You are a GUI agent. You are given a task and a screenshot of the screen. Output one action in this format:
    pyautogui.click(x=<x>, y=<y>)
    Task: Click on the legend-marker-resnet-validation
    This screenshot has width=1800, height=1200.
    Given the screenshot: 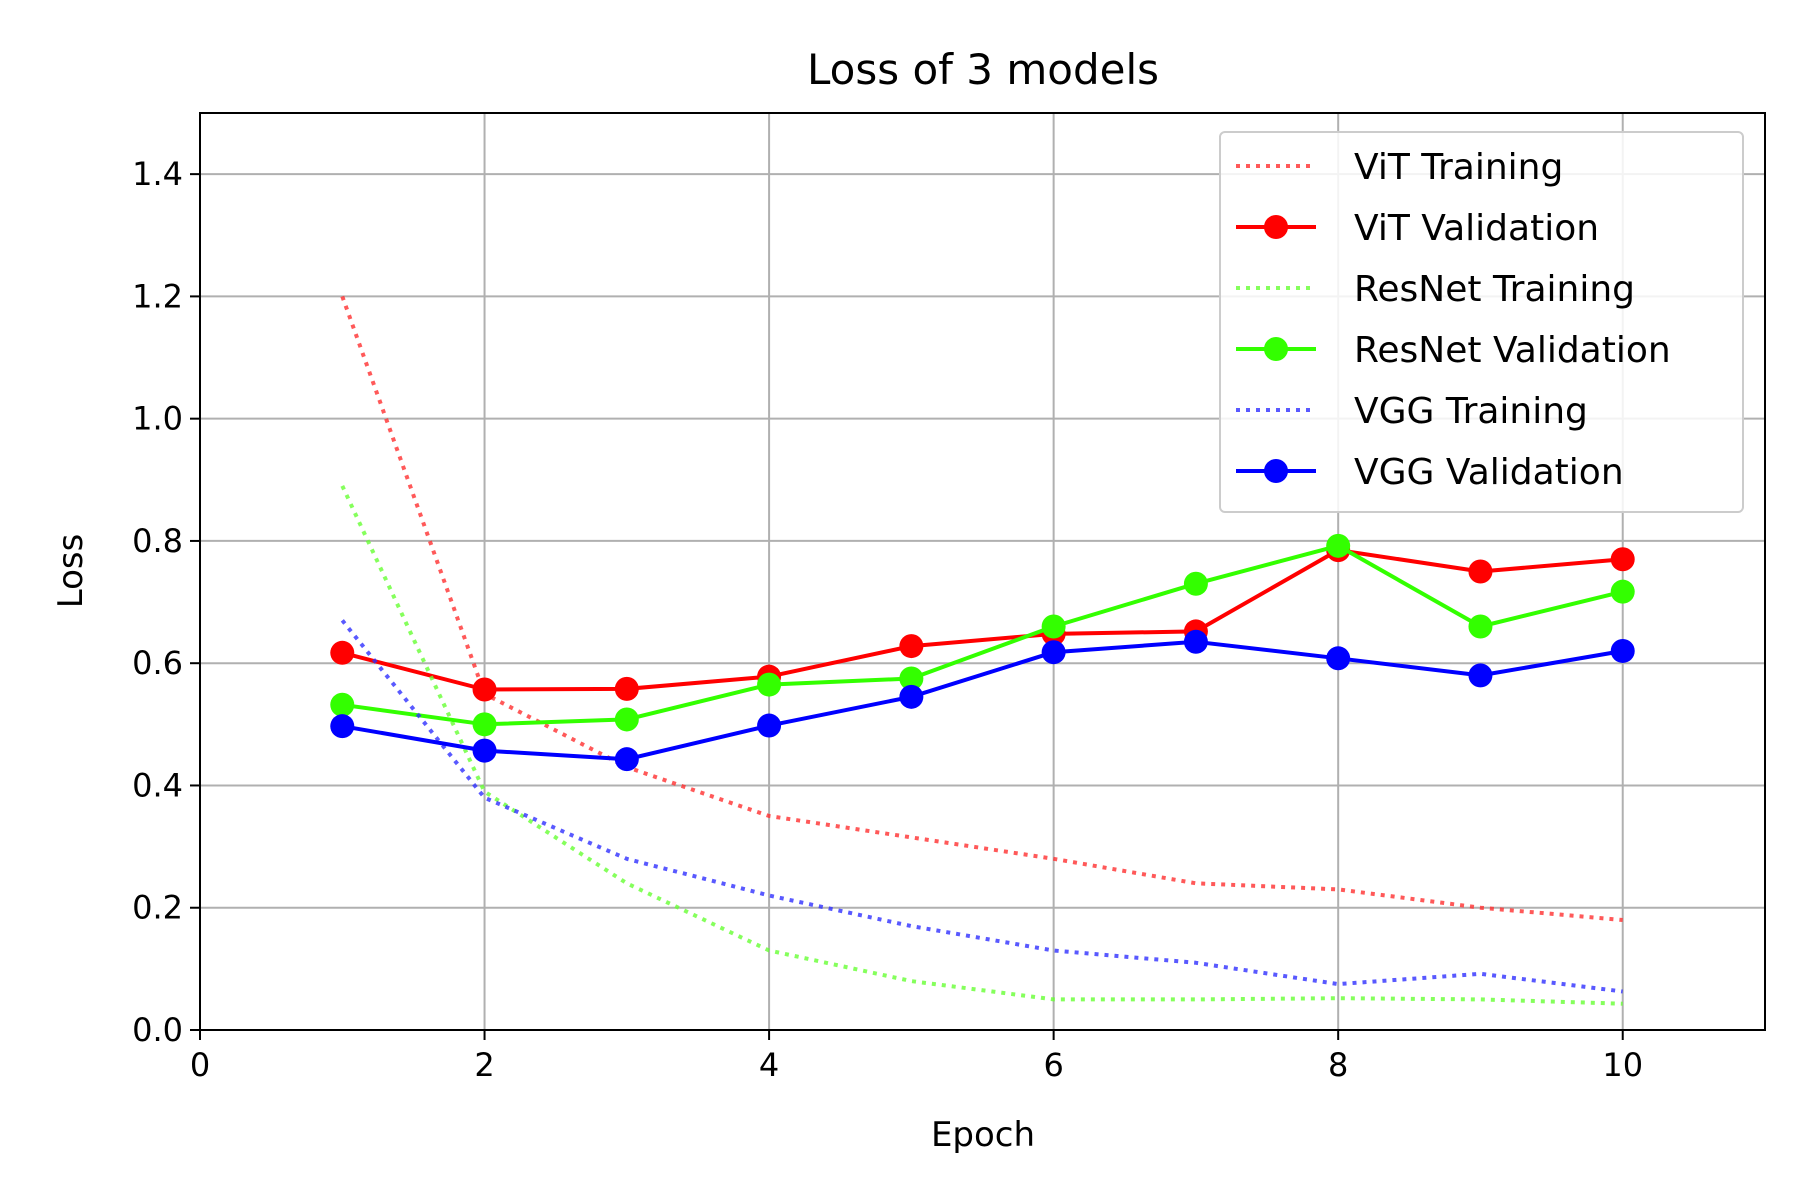 What is the action you would take?
    pyautogui.click(x=1276, y=349)
    